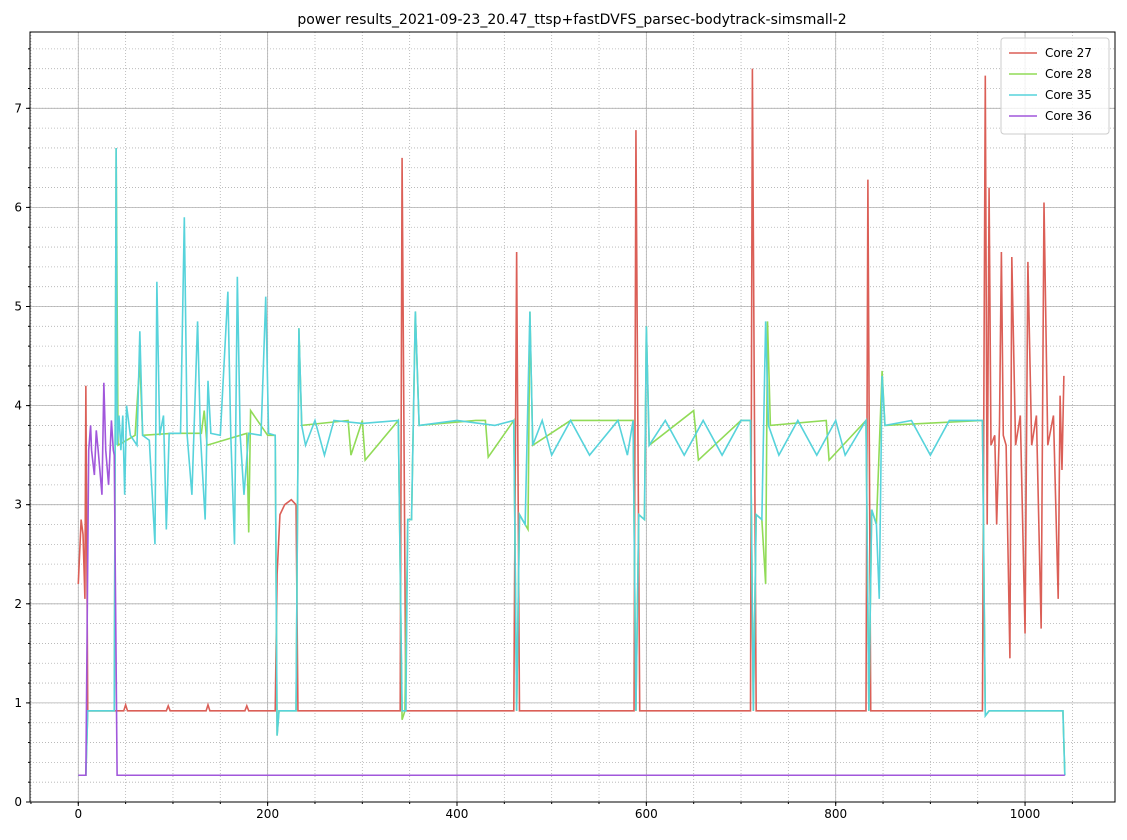  What do you see at coordinates (18, 108) in the screenshot?
I see `y-tick-label: 7` at bounding box center [18, 108].